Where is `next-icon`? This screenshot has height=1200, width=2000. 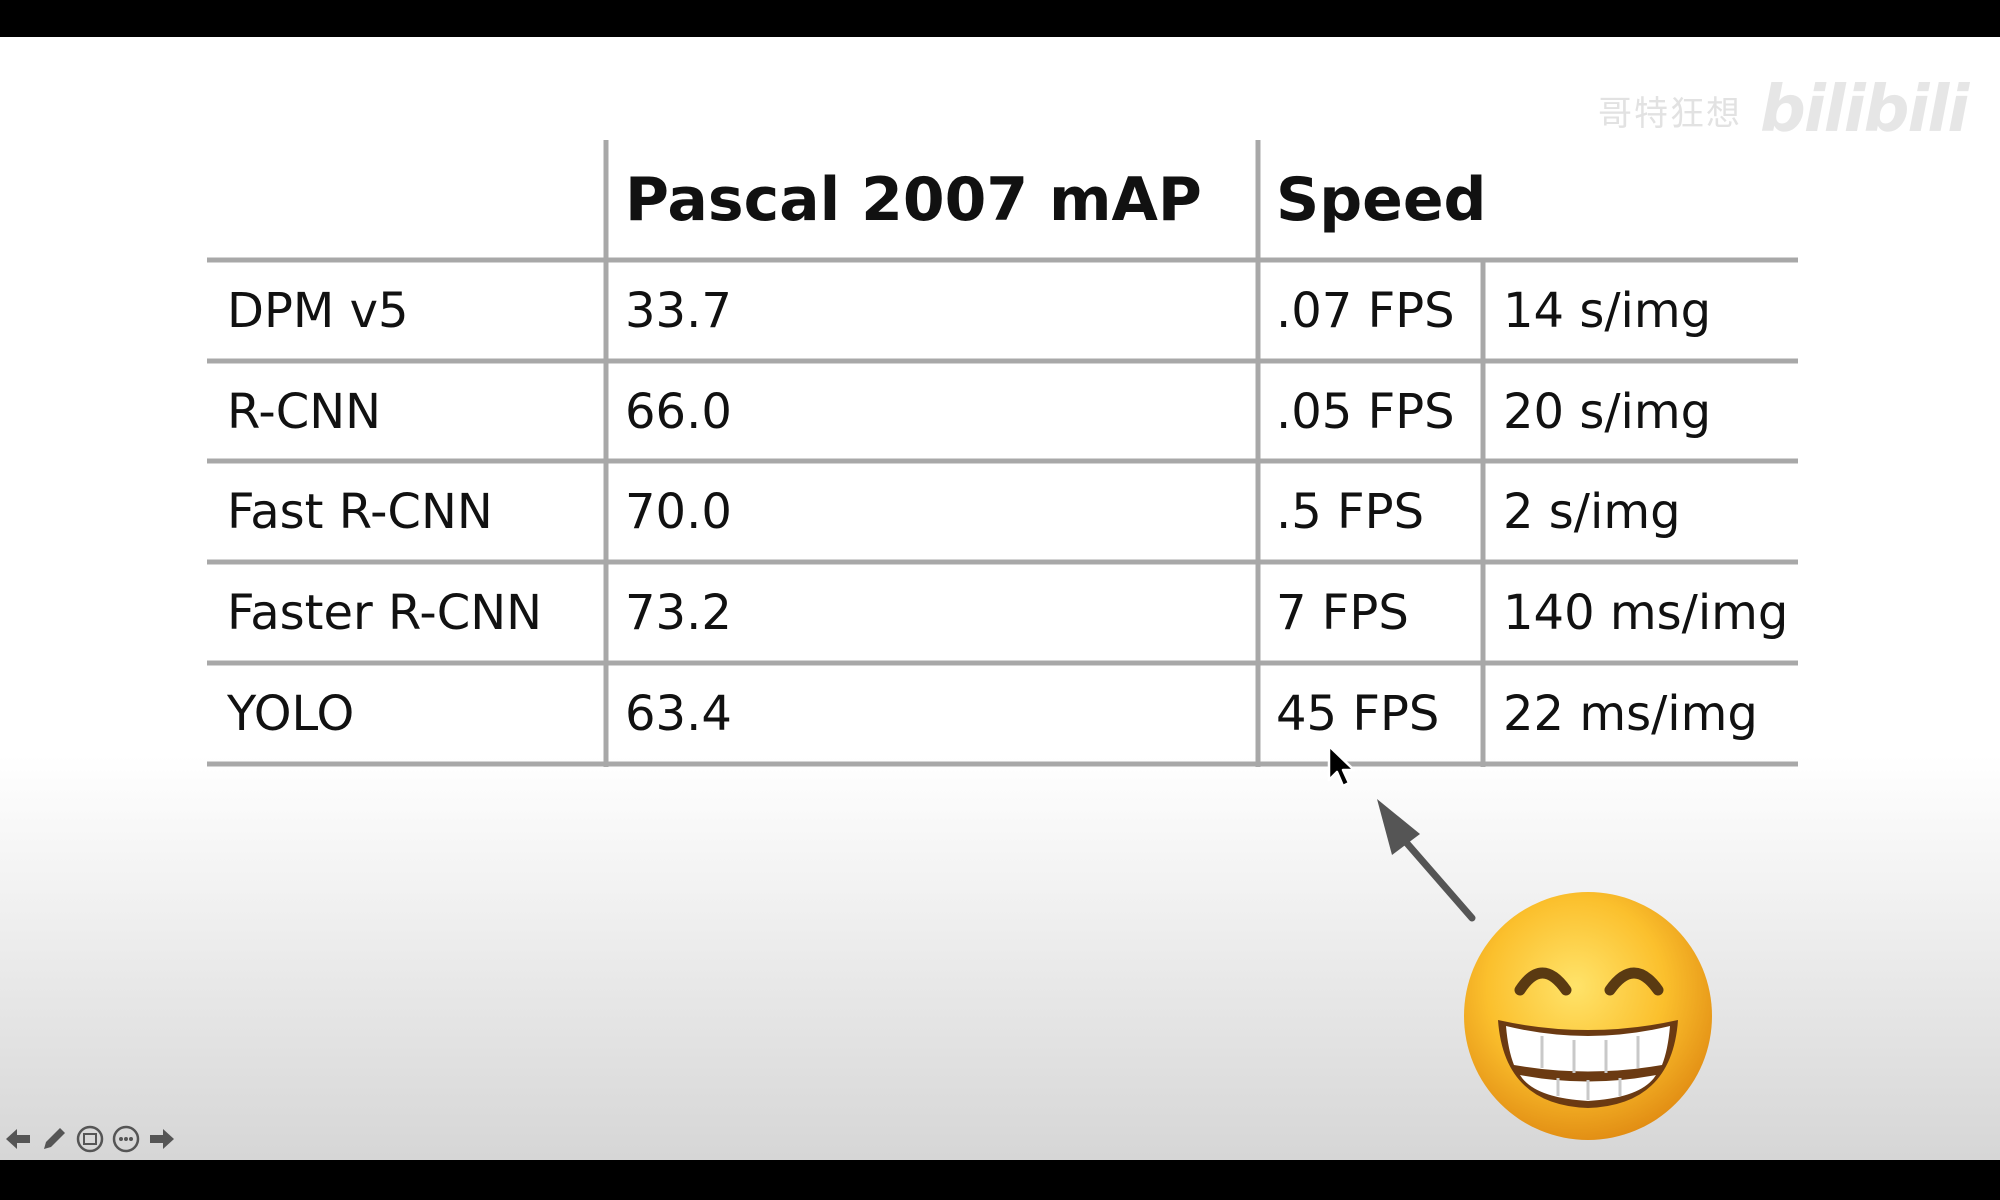 next-icon is located at coordinates (162, 1139).